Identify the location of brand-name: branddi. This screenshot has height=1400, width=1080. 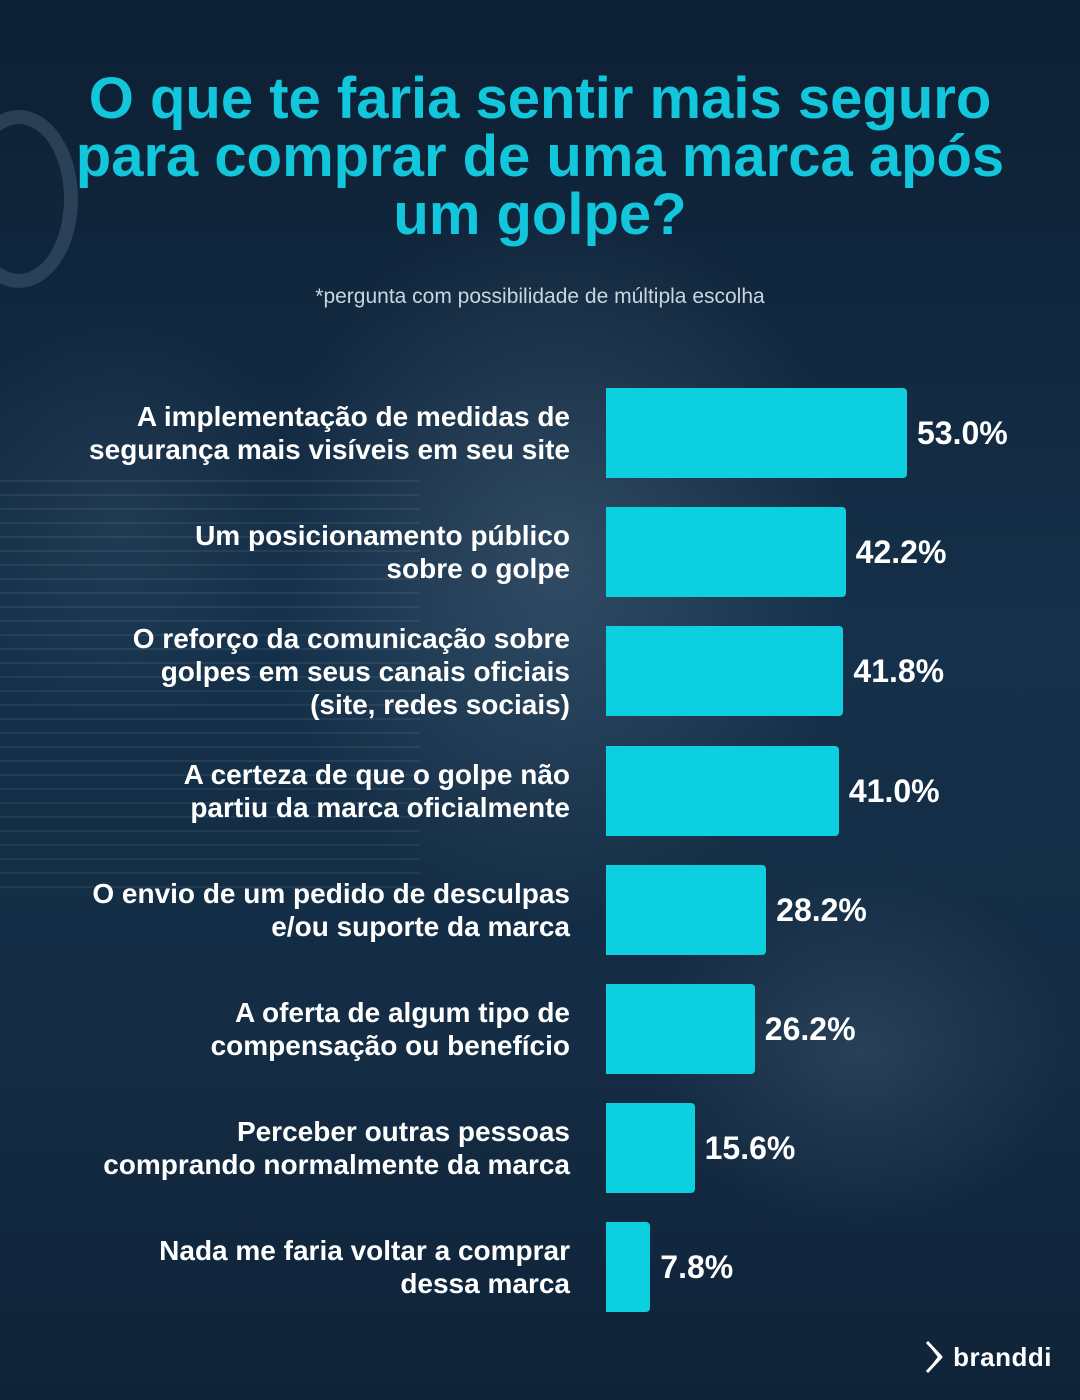
(1002, 1356).